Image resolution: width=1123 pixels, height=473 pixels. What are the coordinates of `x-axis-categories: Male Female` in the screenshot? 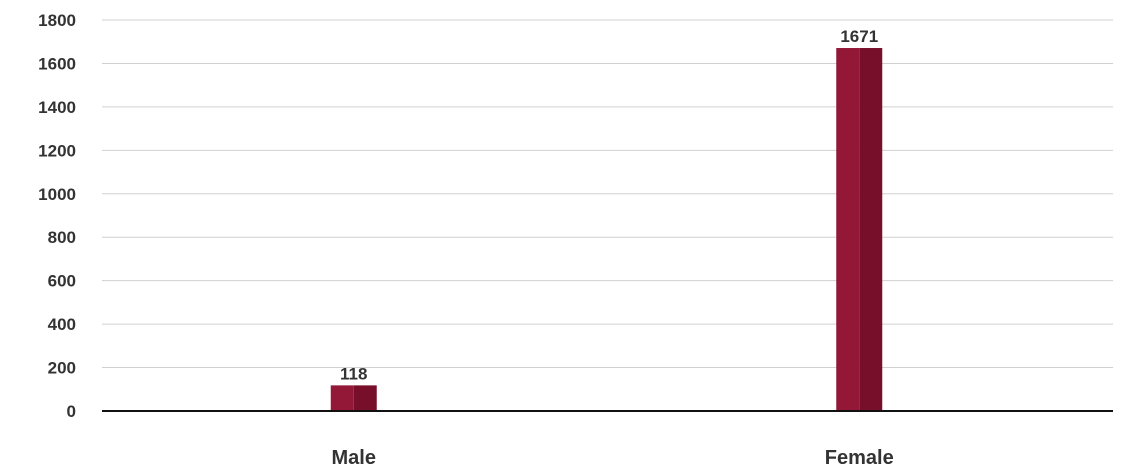 It's located at (613, 458).